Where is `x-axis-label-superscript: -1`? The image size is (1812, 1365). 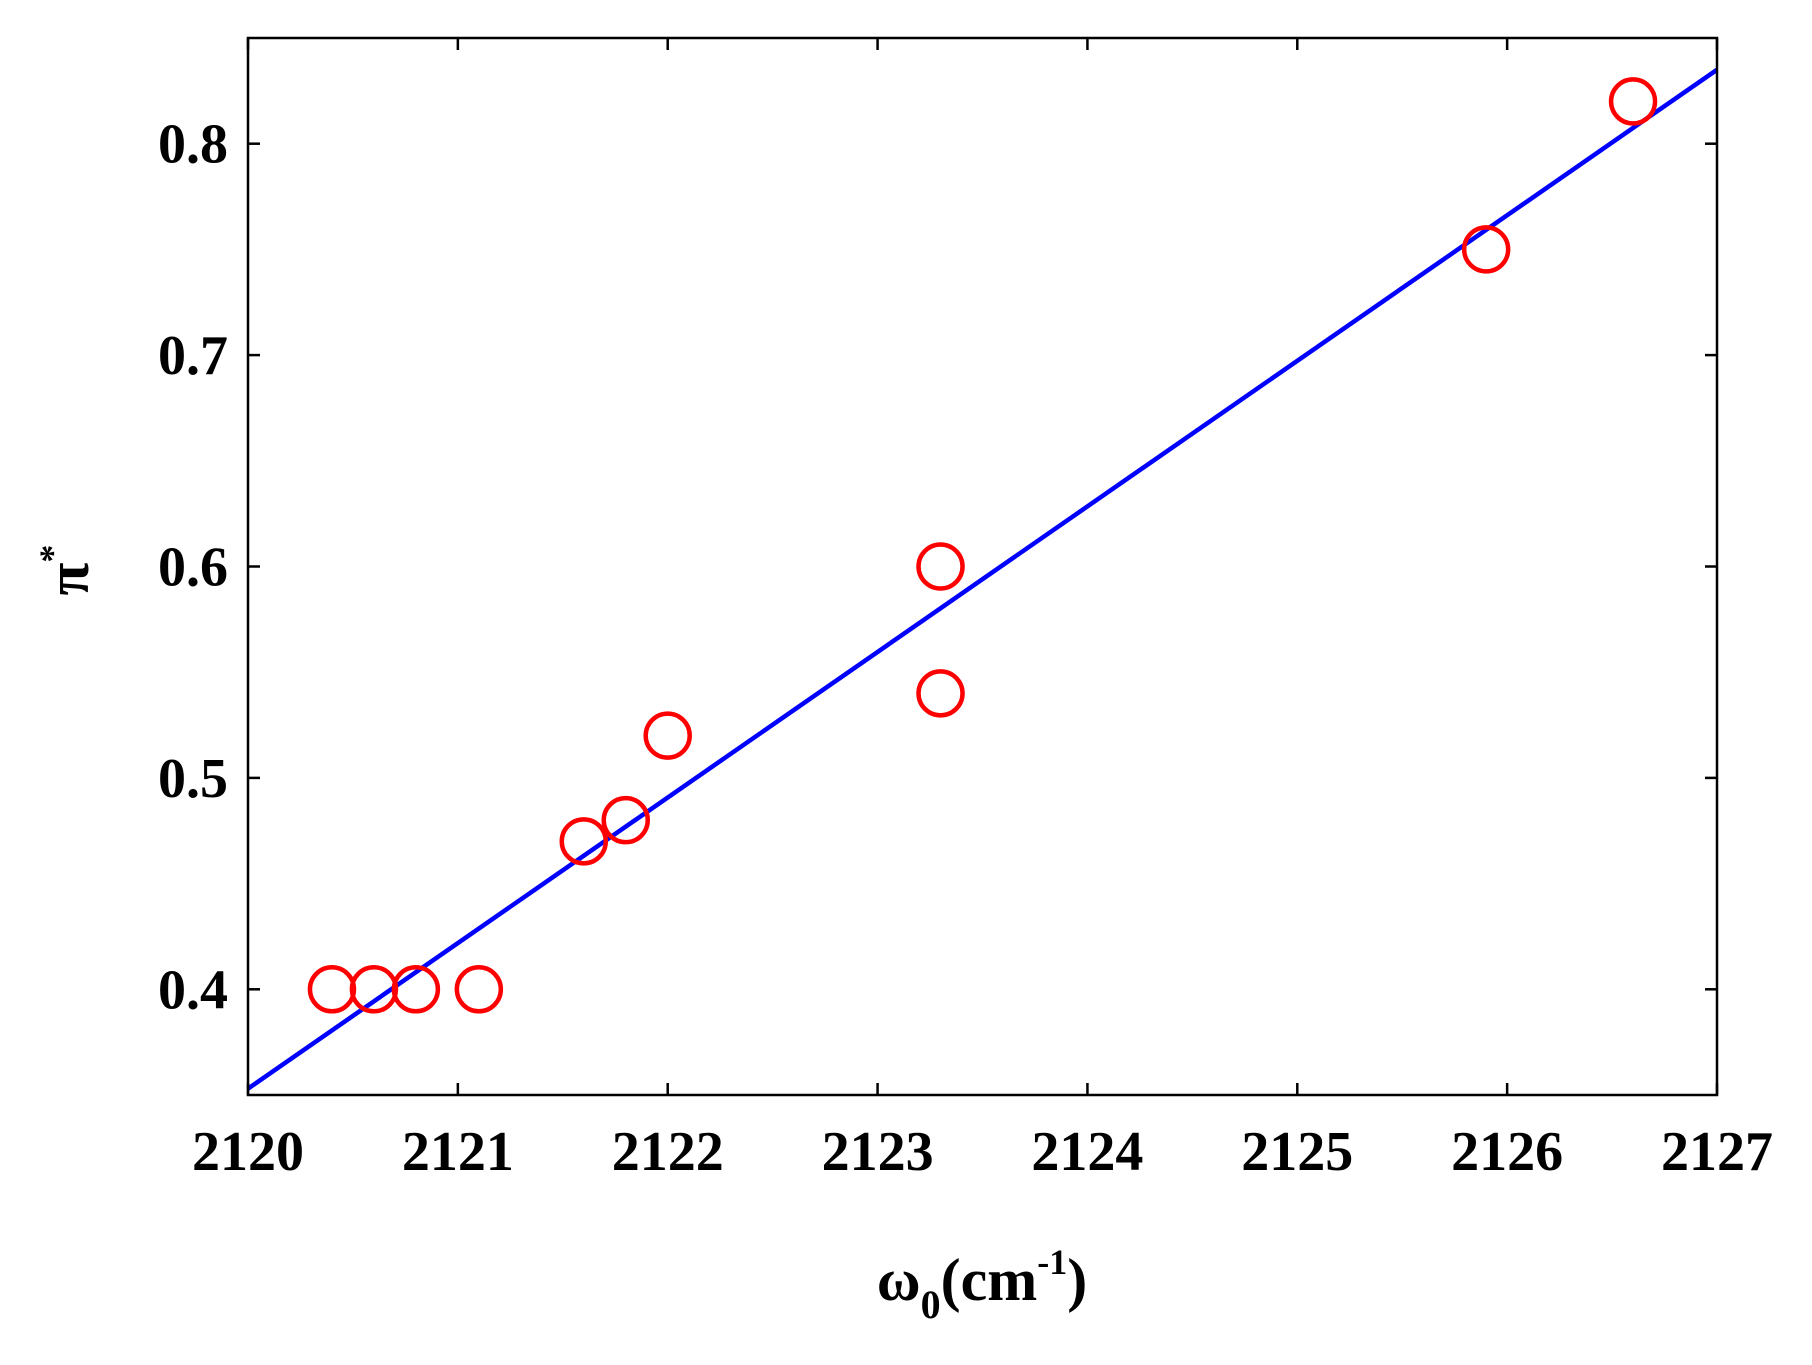 x-axis-label-superscript: -1 is located at coordinates (1052, 1262).